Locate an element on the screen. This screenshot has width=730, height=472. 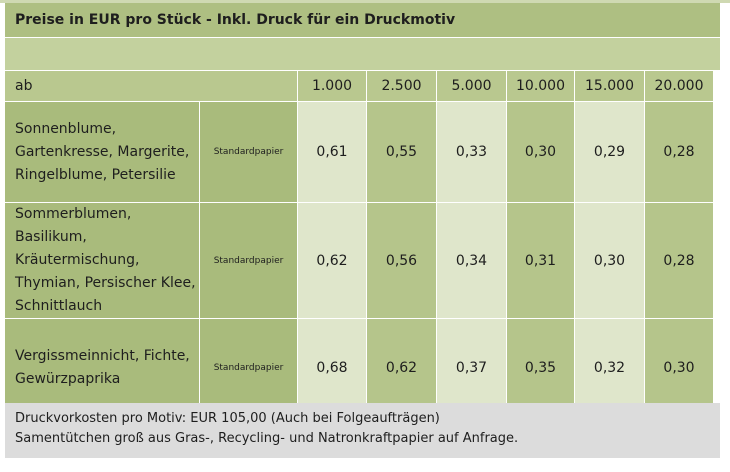
header-qty-1000: 1.000 is located at coordinates (332, 86).